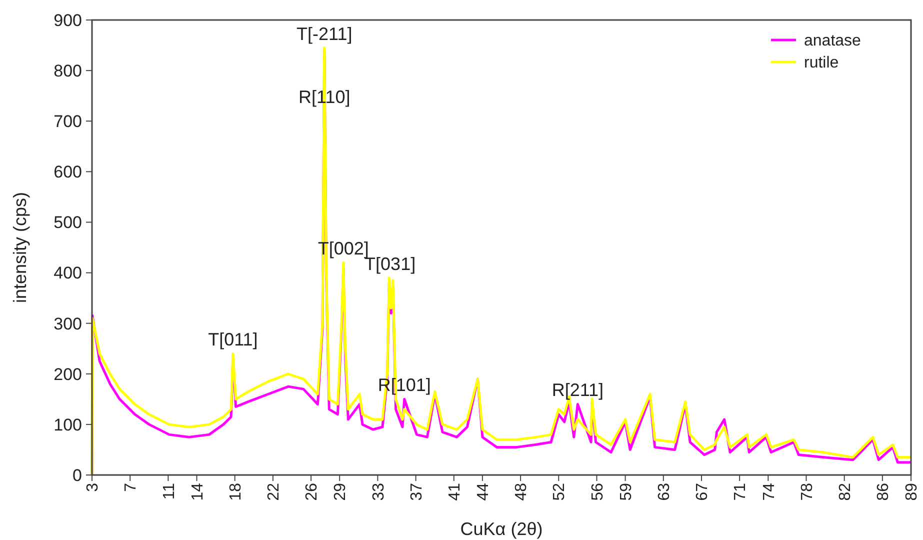  Describe the element at coordinates (769, 491) in the screenshot. I see `x-tick-label: 74` at that location.